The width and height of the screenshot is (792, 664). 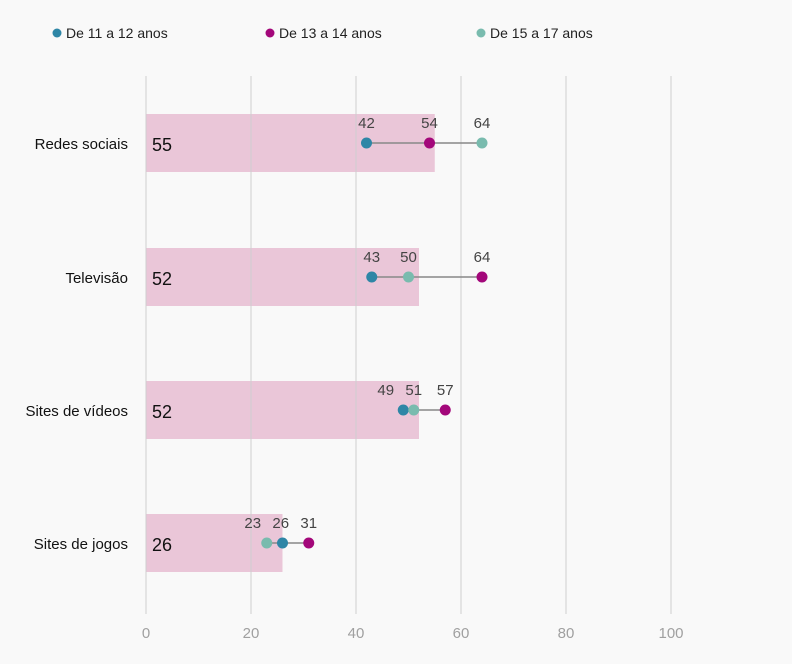 What do you see at coordinates (566, 633) in the screenshot?
I see `x-tick-label: 80` at bounding box center [566, 633].